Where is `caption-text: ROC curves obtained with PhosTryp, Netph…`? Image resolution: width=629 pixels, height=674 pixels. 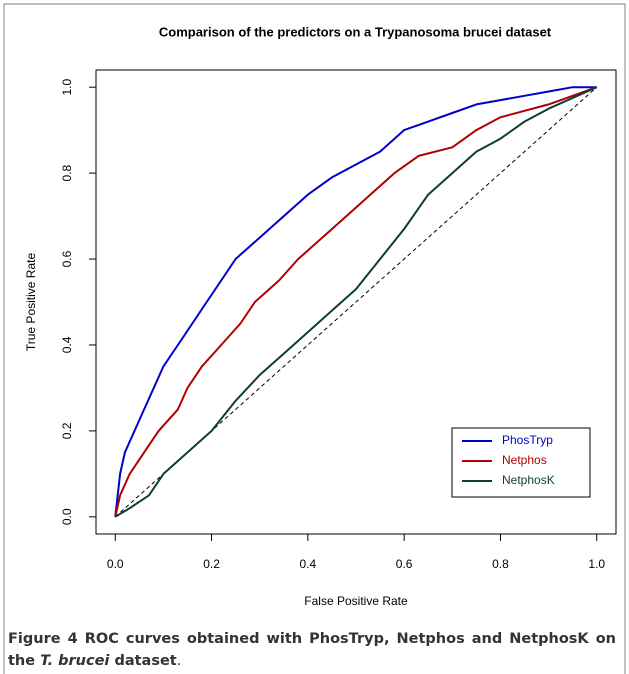
caption-text: ROC curves obtained with PhosTryp, Netph… is located at coordinates (312, 650).